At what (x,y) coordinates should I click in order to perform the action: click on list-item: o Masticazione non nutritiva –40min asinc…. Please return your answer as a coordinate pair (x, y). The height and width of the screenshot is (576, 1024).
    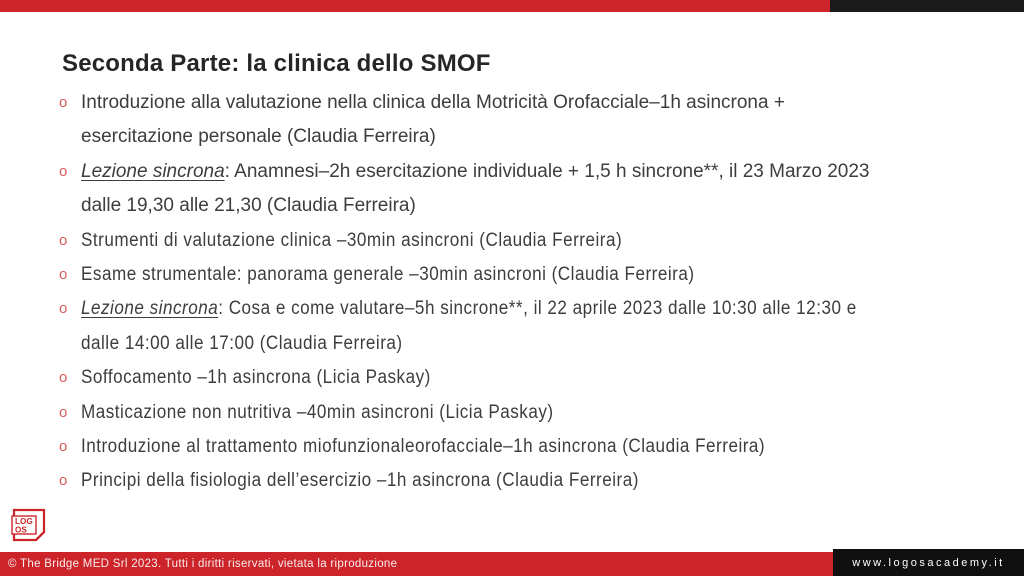
    Looking at the image, I should click on (534, 413).